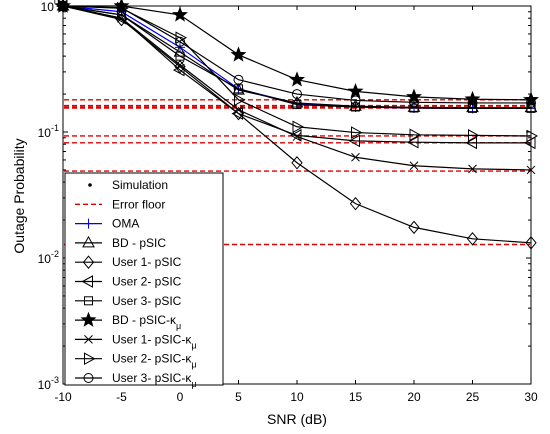 The width and height of the screenshot is (550, 434). I want to click on legend-label: OMA, so click(125, 224).